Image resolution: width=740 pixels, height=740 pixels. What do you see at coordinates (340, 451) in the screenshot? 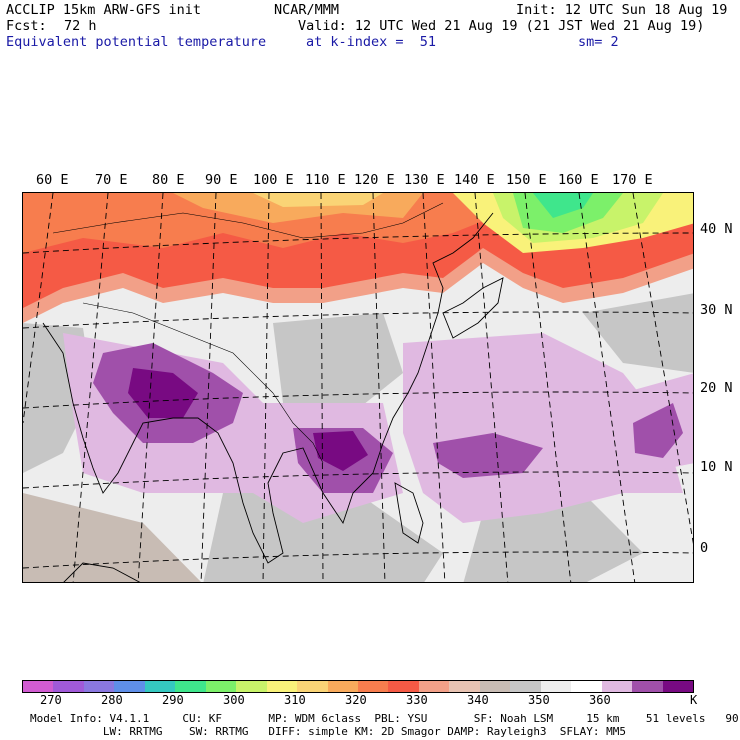
I see `dark-purple-core-indochina` at bounding box center [340, 451].